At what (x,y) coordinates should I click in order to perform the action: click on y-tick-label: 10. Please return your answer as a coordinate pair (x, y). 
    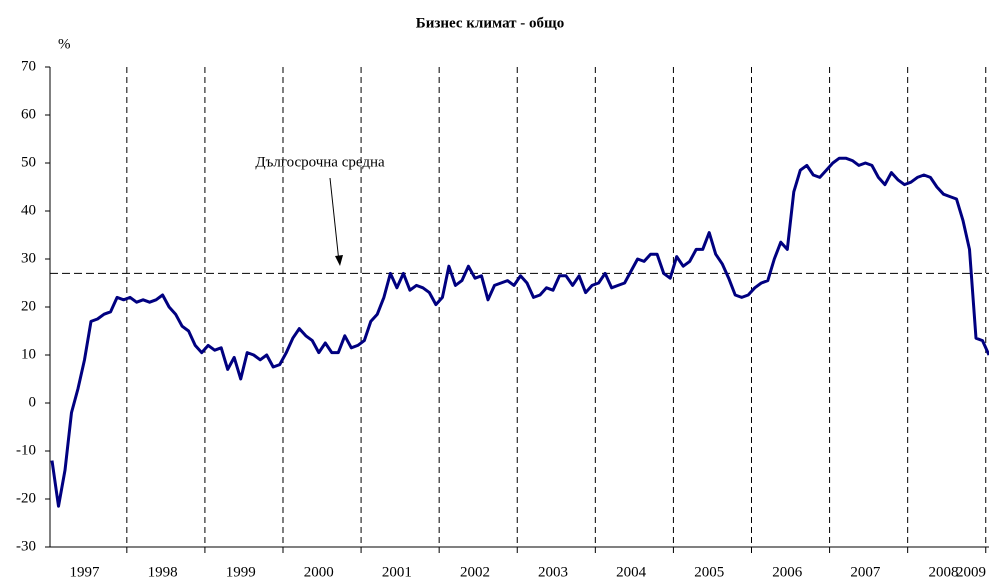
    Looking at the image, I should click on (28, 354).